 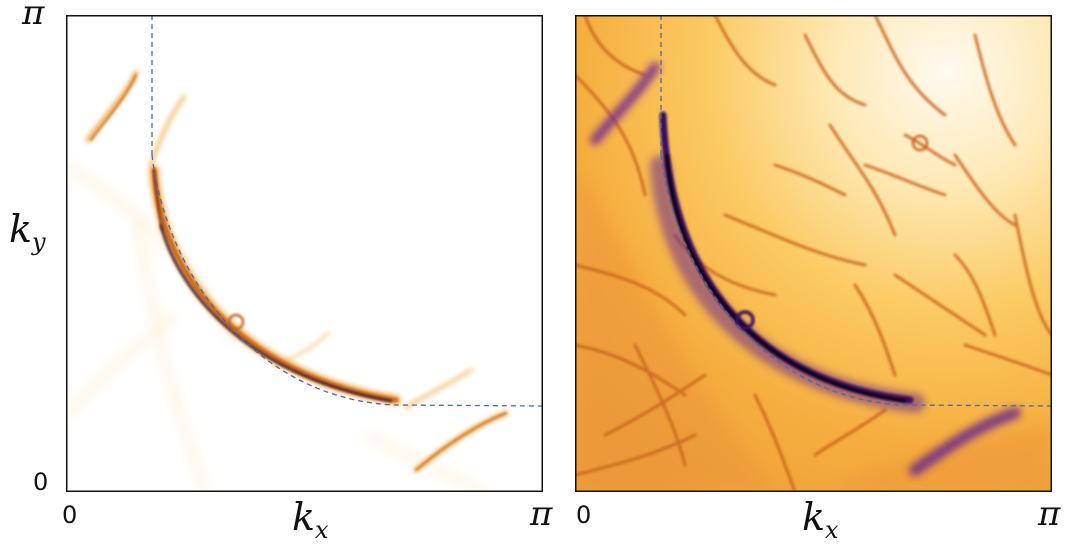 I want to click on left-x-axis-symbol: k, so click(x=304, y=517).